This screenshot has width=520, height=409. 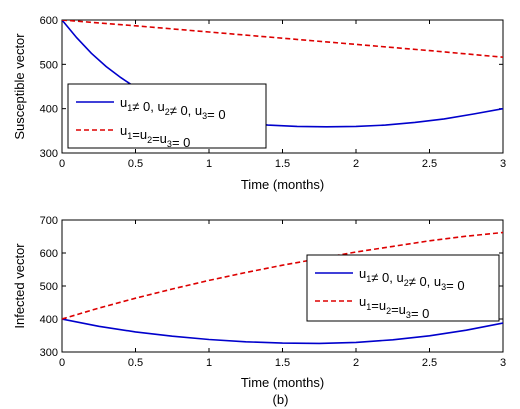 What do you see at coordinates (19, 86) in the screenshot?
I see `y-axis-label: Susceptible vector` at bounding box center [19, 86].